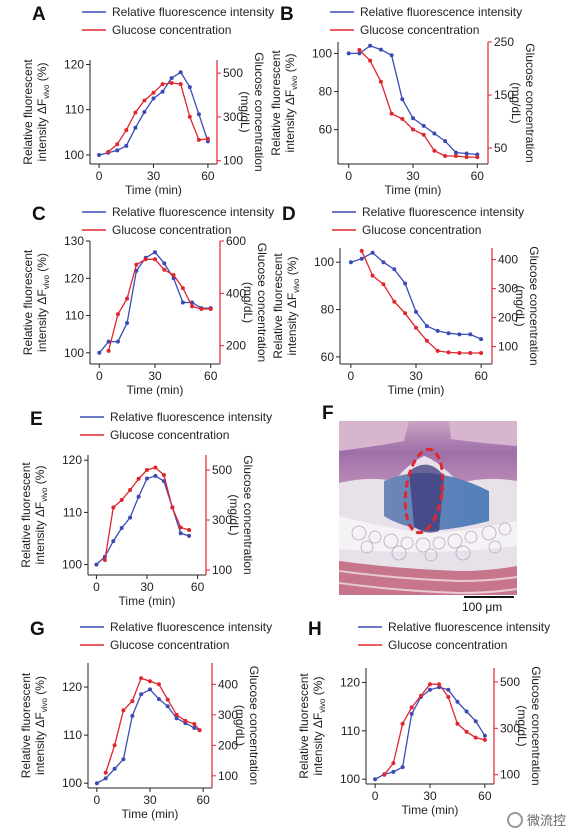 This screenshot has height=835, width=576. Describe the element at coordinates (234, 514) in the screenshot. I see `y2-axis-label-line2: (mg/dL)` at that location.